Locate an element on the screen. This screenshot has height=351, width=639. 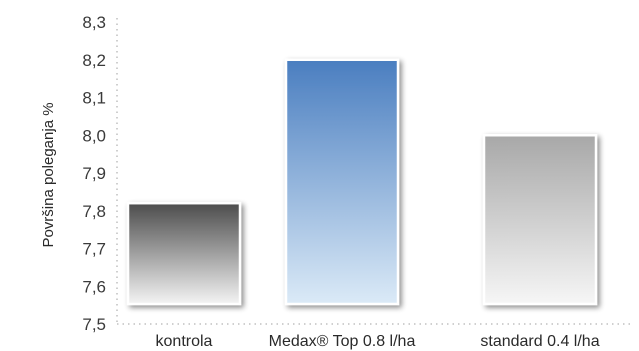
x-category-label: kontrola is located at coordinates (184, 341).